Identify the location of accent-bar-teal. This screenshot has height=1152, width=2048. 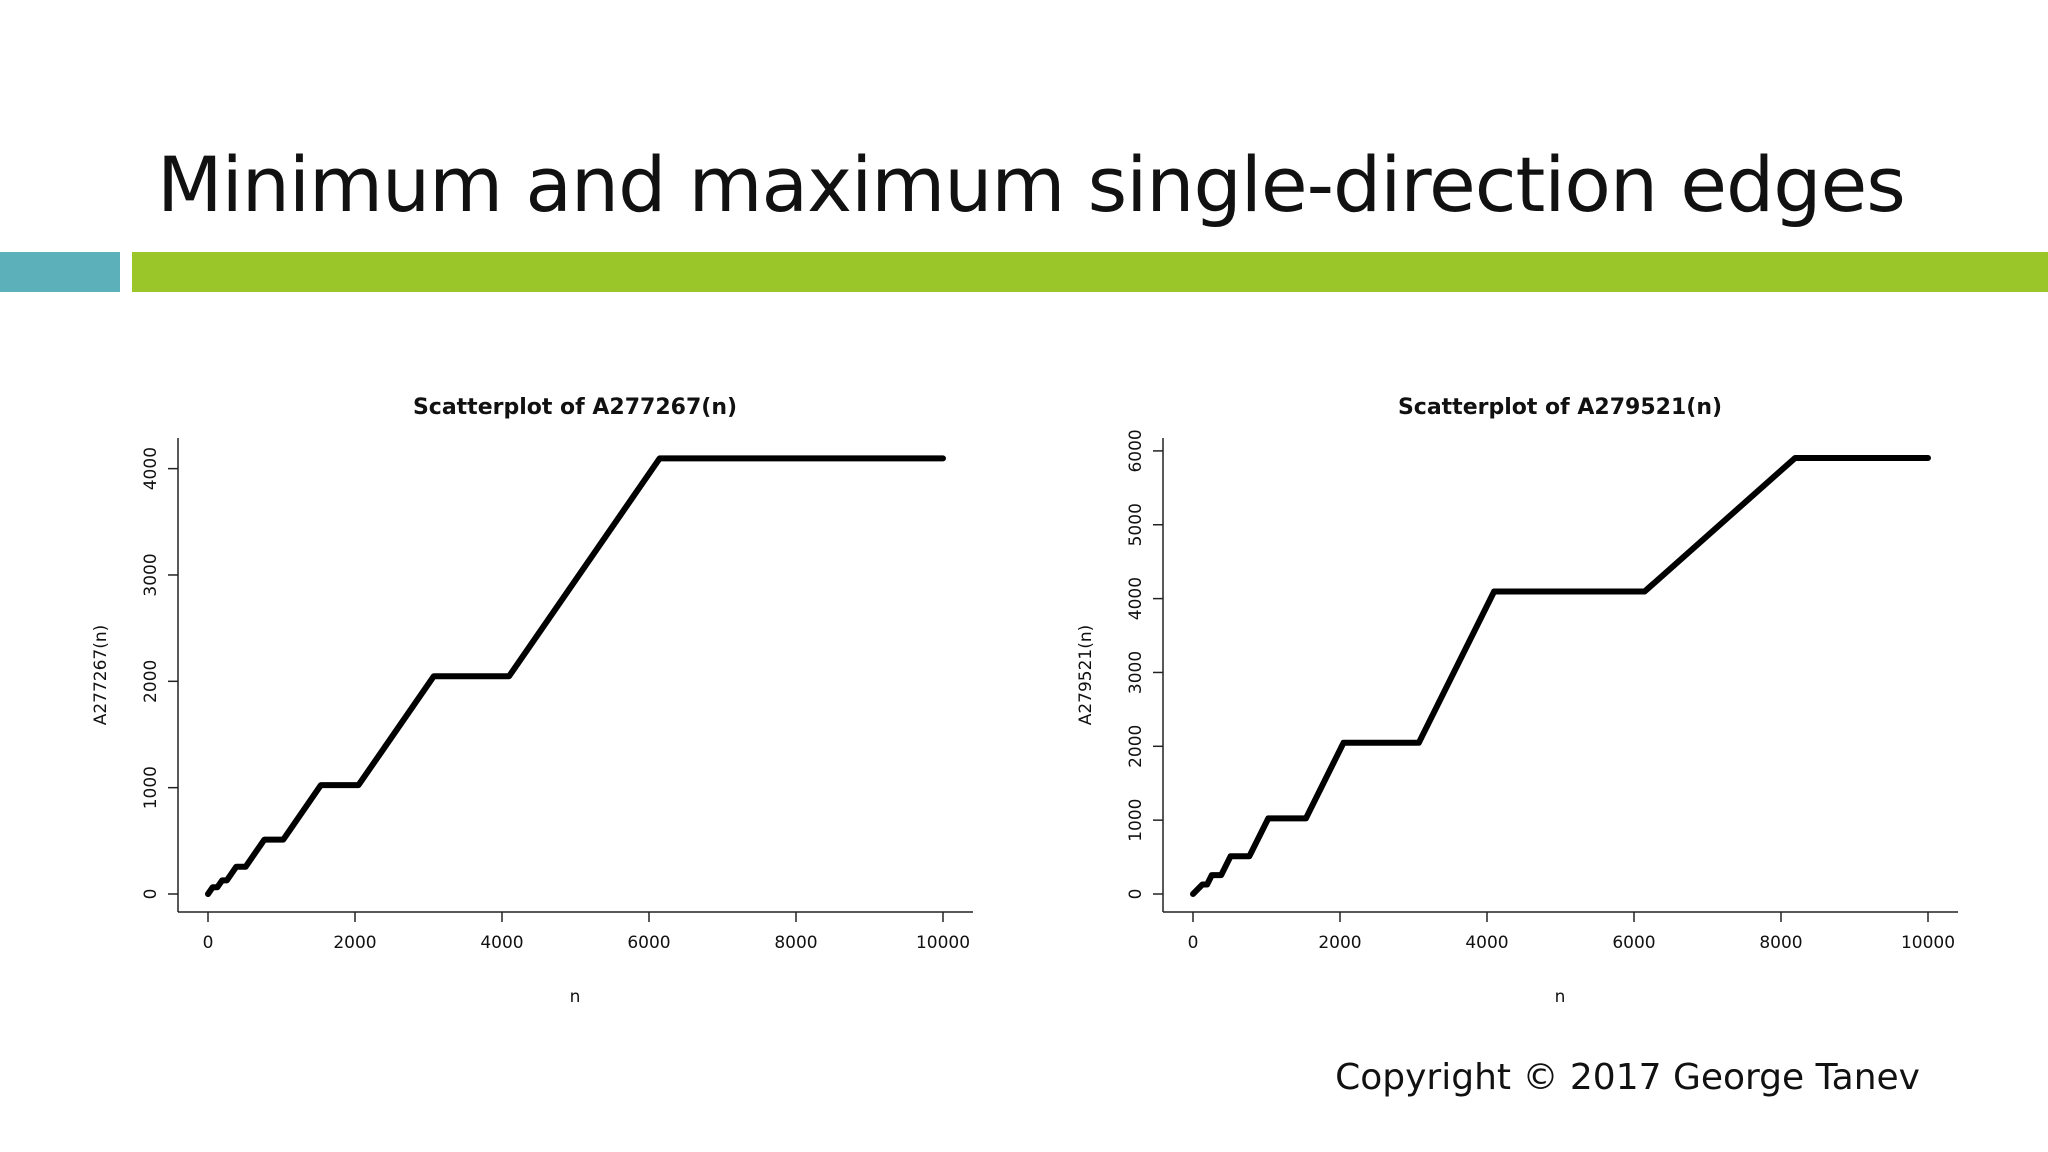
(60, 272).